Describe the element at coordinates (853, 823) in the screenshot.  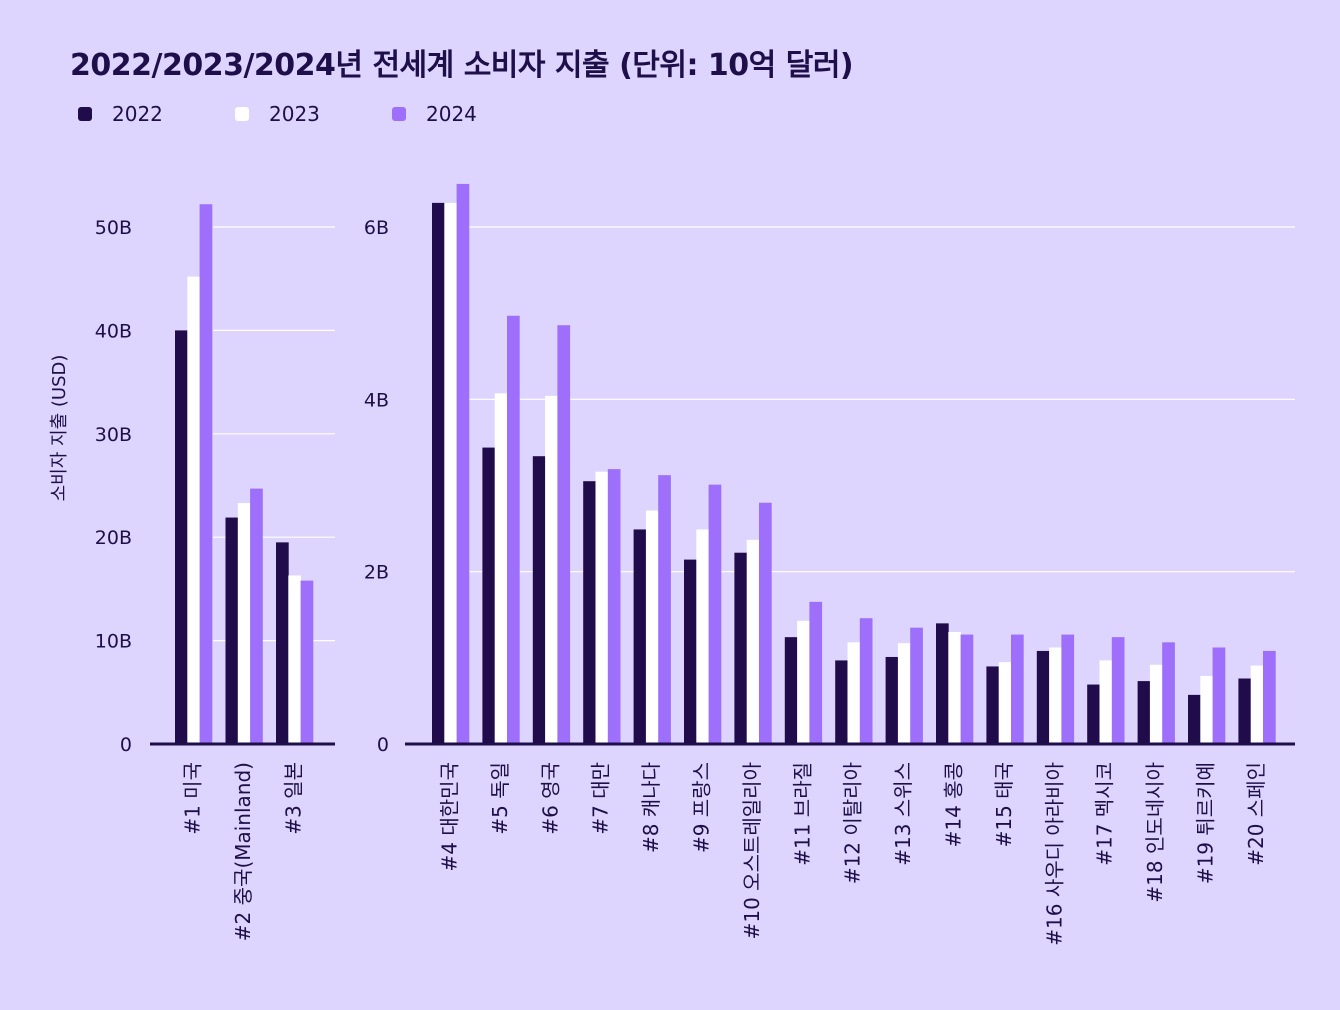
I see `category-label-right-8: #12 이탈리아` at that location.